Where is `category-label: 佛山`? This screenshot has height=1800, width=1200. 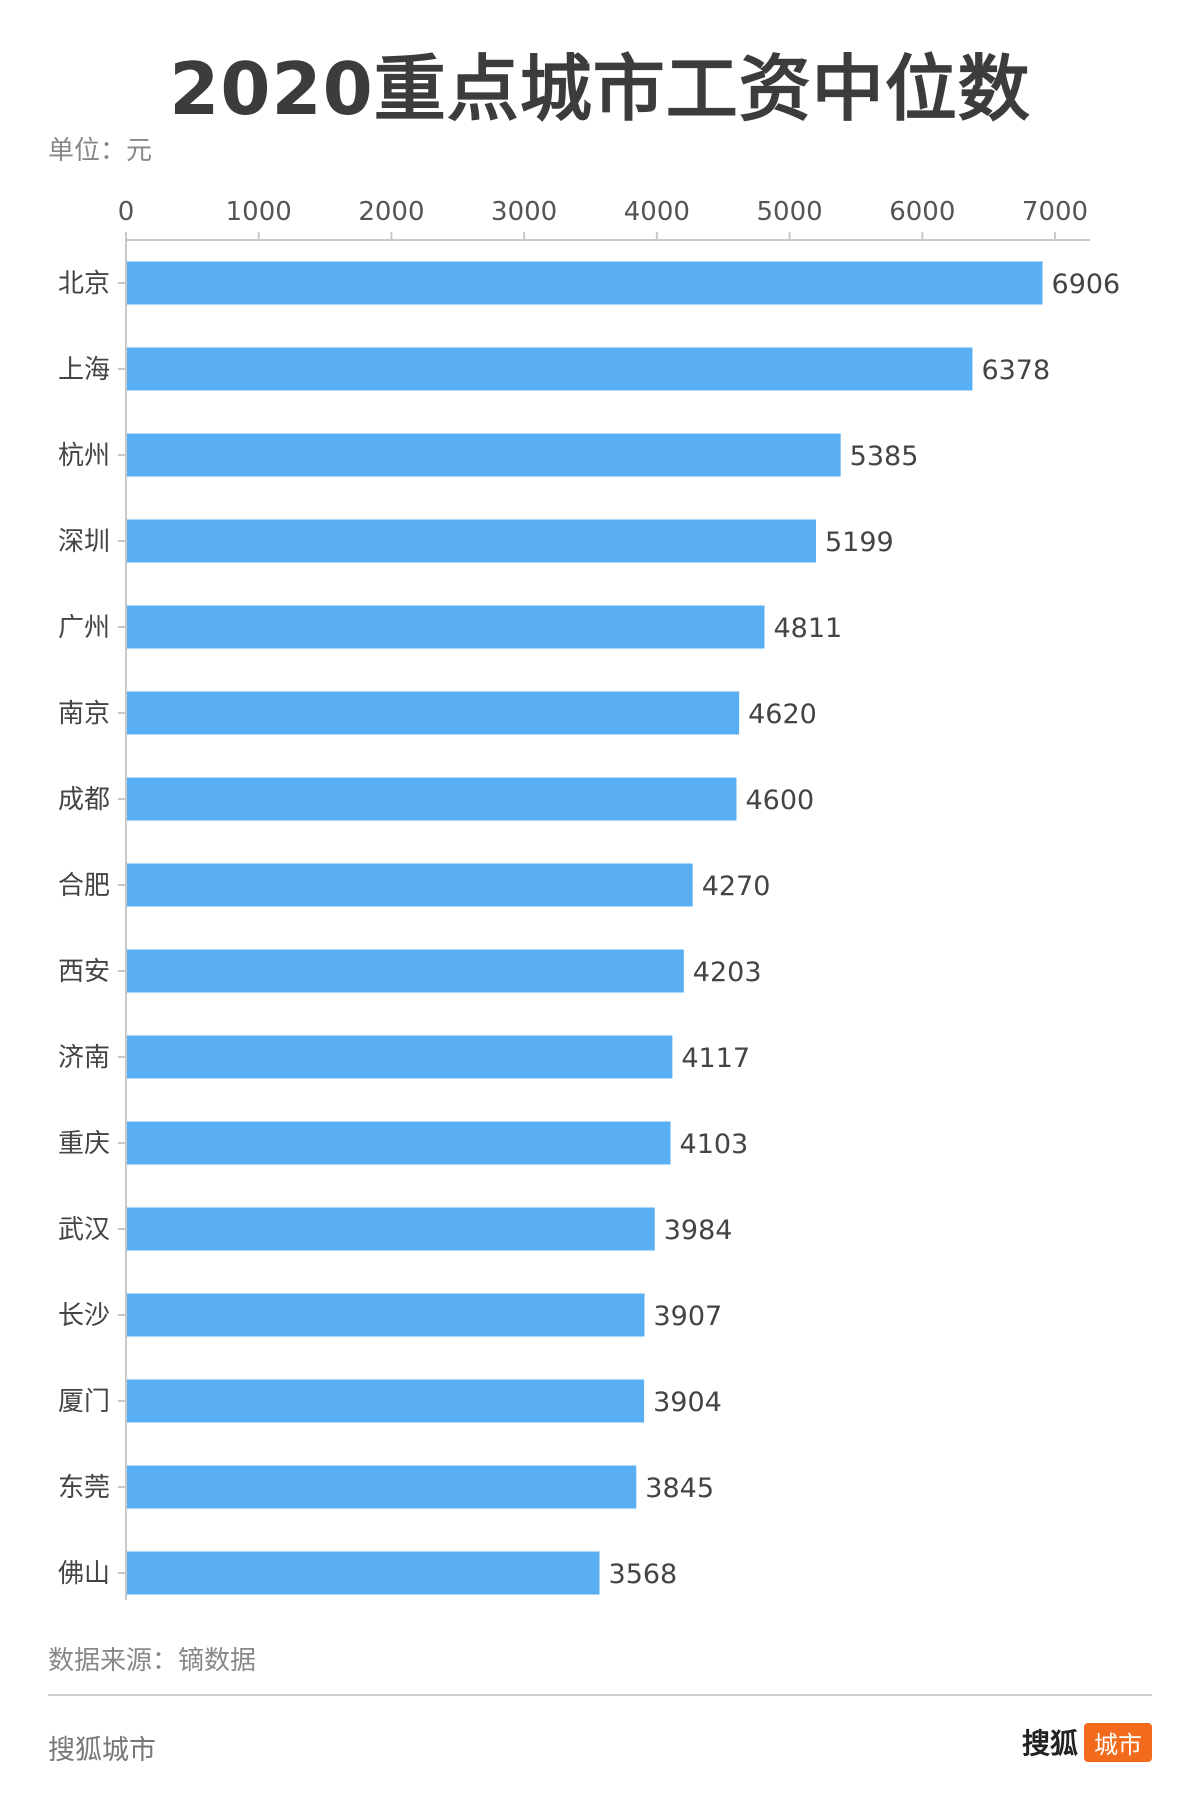 category-label: 佛山 is located at coordinates (84, 1574).